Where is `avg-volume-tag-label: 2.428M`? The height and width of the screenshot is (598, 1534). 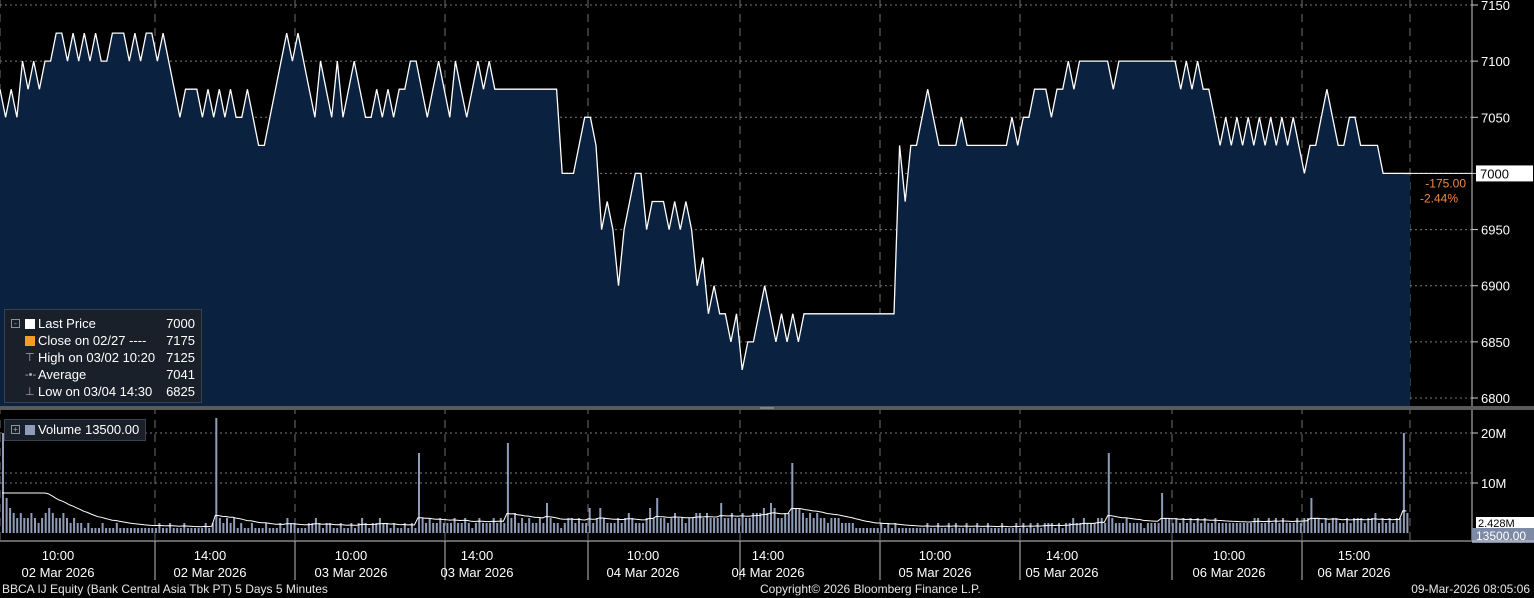
avg-volume-tag-label: 2.428M is located at coordinates (1496, 524).